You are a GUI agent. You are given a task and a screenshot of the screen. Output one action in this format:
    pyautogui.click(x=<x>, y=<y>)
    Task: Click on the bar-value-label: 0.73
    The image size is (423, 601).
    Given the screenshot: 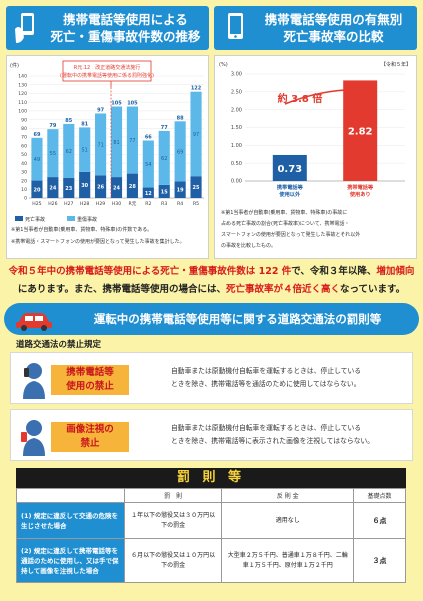 What is the action you would take?
    pyautogui.click(x=289, y=169)
    